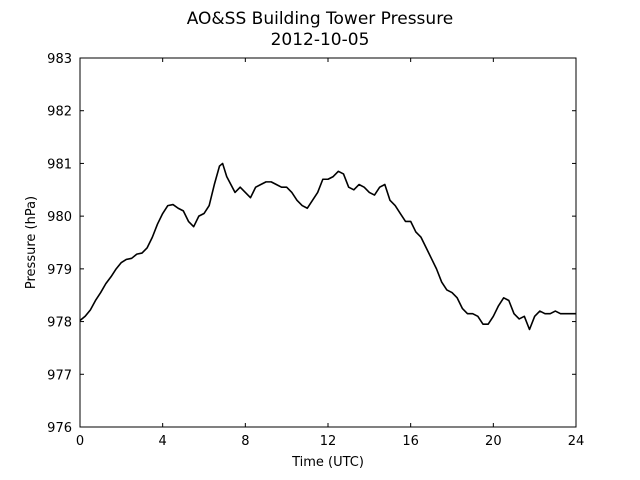 The height and width of the screenshot is (480, 640). I want to click on x-tick-label: 16, so click(410, 441).